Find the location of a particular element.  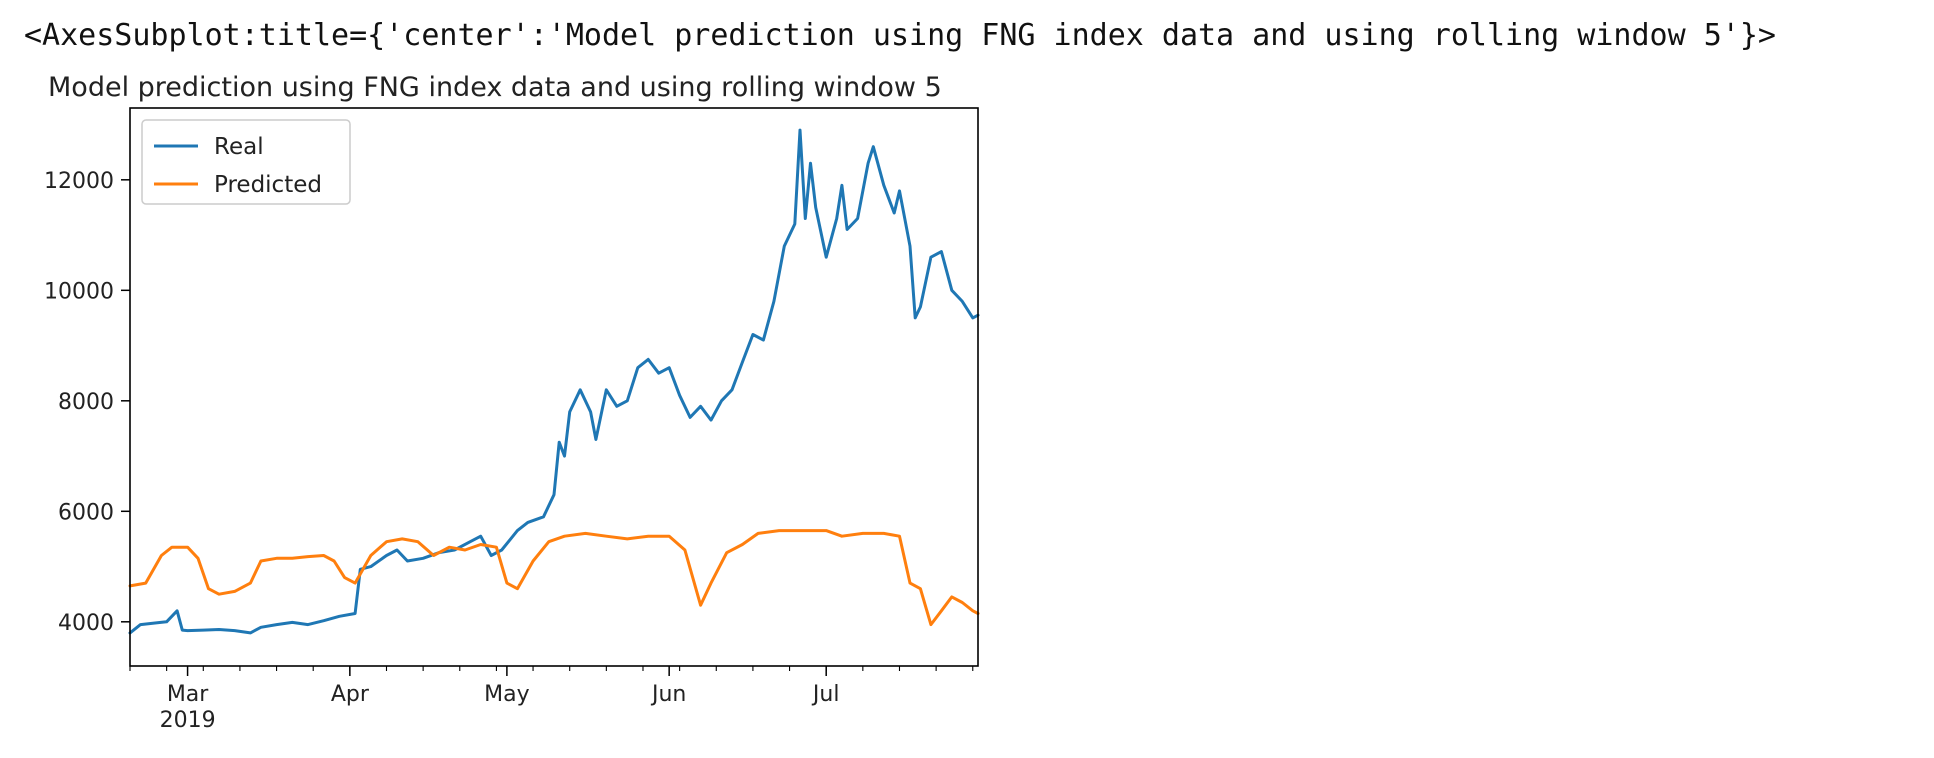

x-tick-label: May is located at coordinates (506, 694).